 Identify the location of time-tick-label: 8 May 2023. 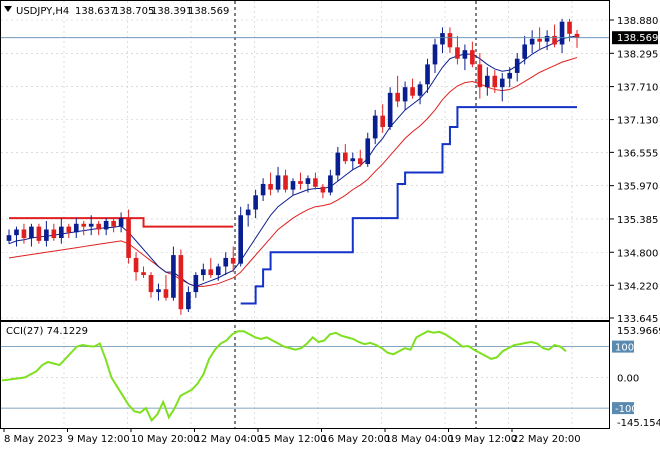
(33, 439).